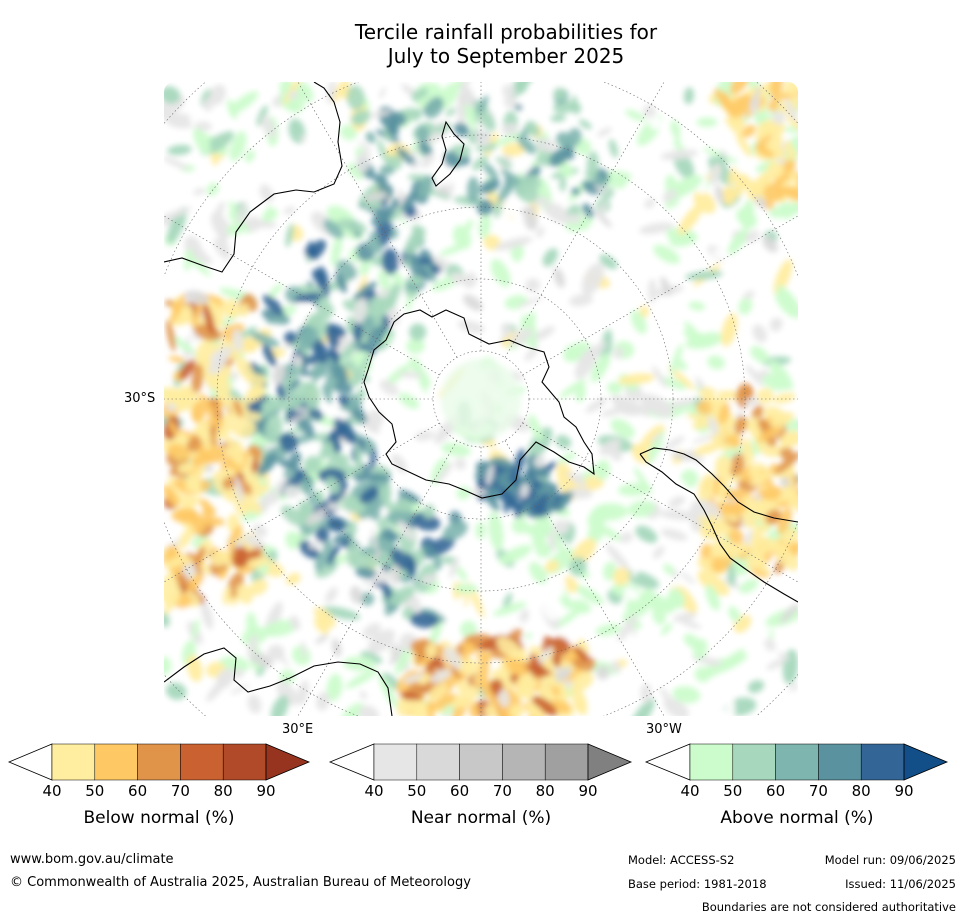 This screenshot has width=965, height=919. What do you see at coordinates (253, 177) in the screenshot?
I see `australia-coast` at bounding box center [253, 177].